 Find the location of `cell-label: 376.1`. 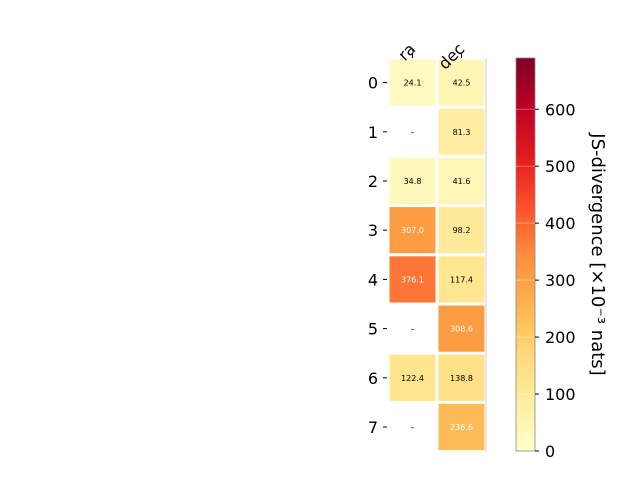

cell-label: 376.1 is located at coordinates (412, 279).